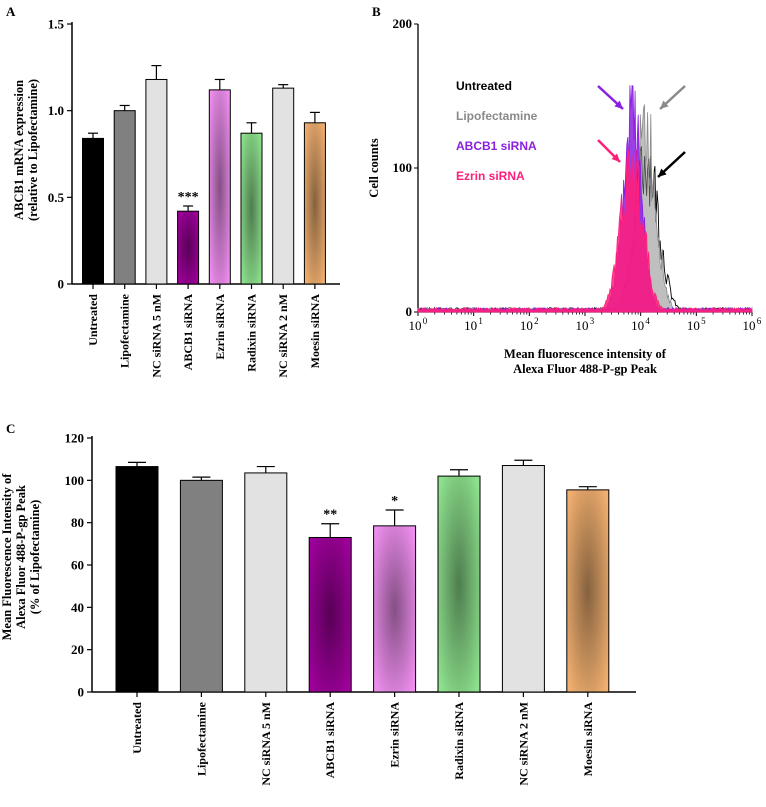  Describe the element at coordinates (10, 428) in the screenshot. I see `panel-c-letter: C` at that location.